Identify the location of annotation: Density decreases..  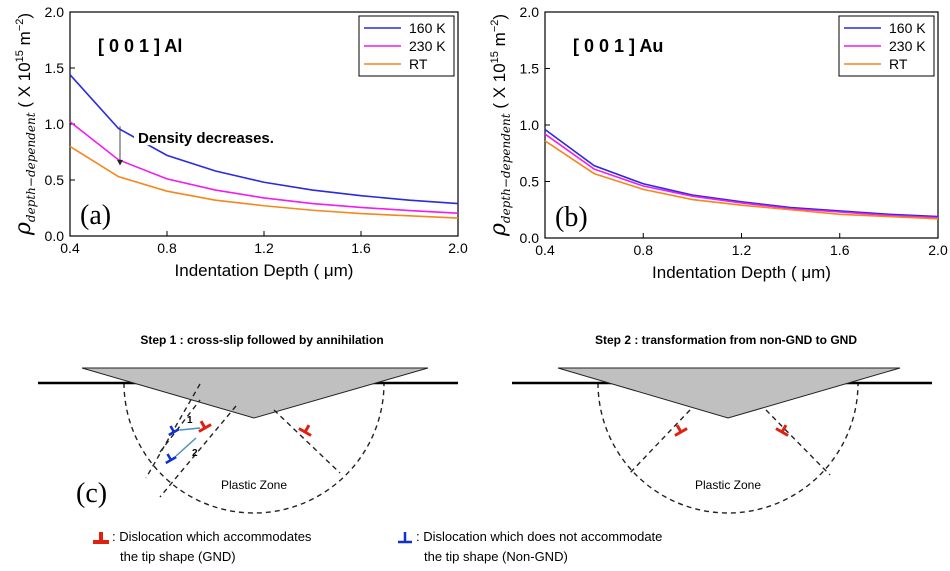
(206, 138).